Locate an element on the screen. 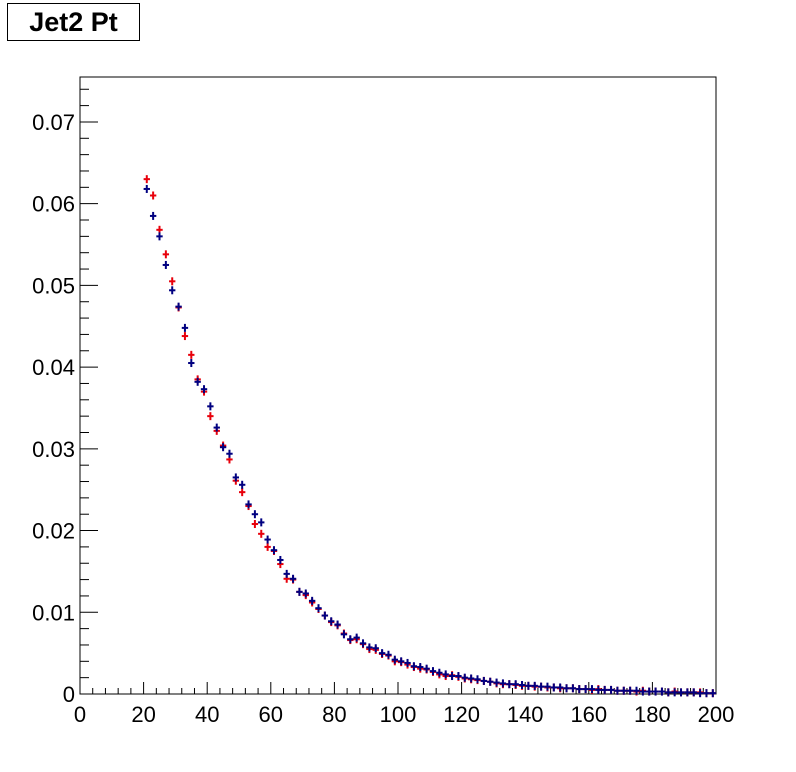 The image size is (796, 772). x-tick-label: 140 is located at coordinates (525, 714).